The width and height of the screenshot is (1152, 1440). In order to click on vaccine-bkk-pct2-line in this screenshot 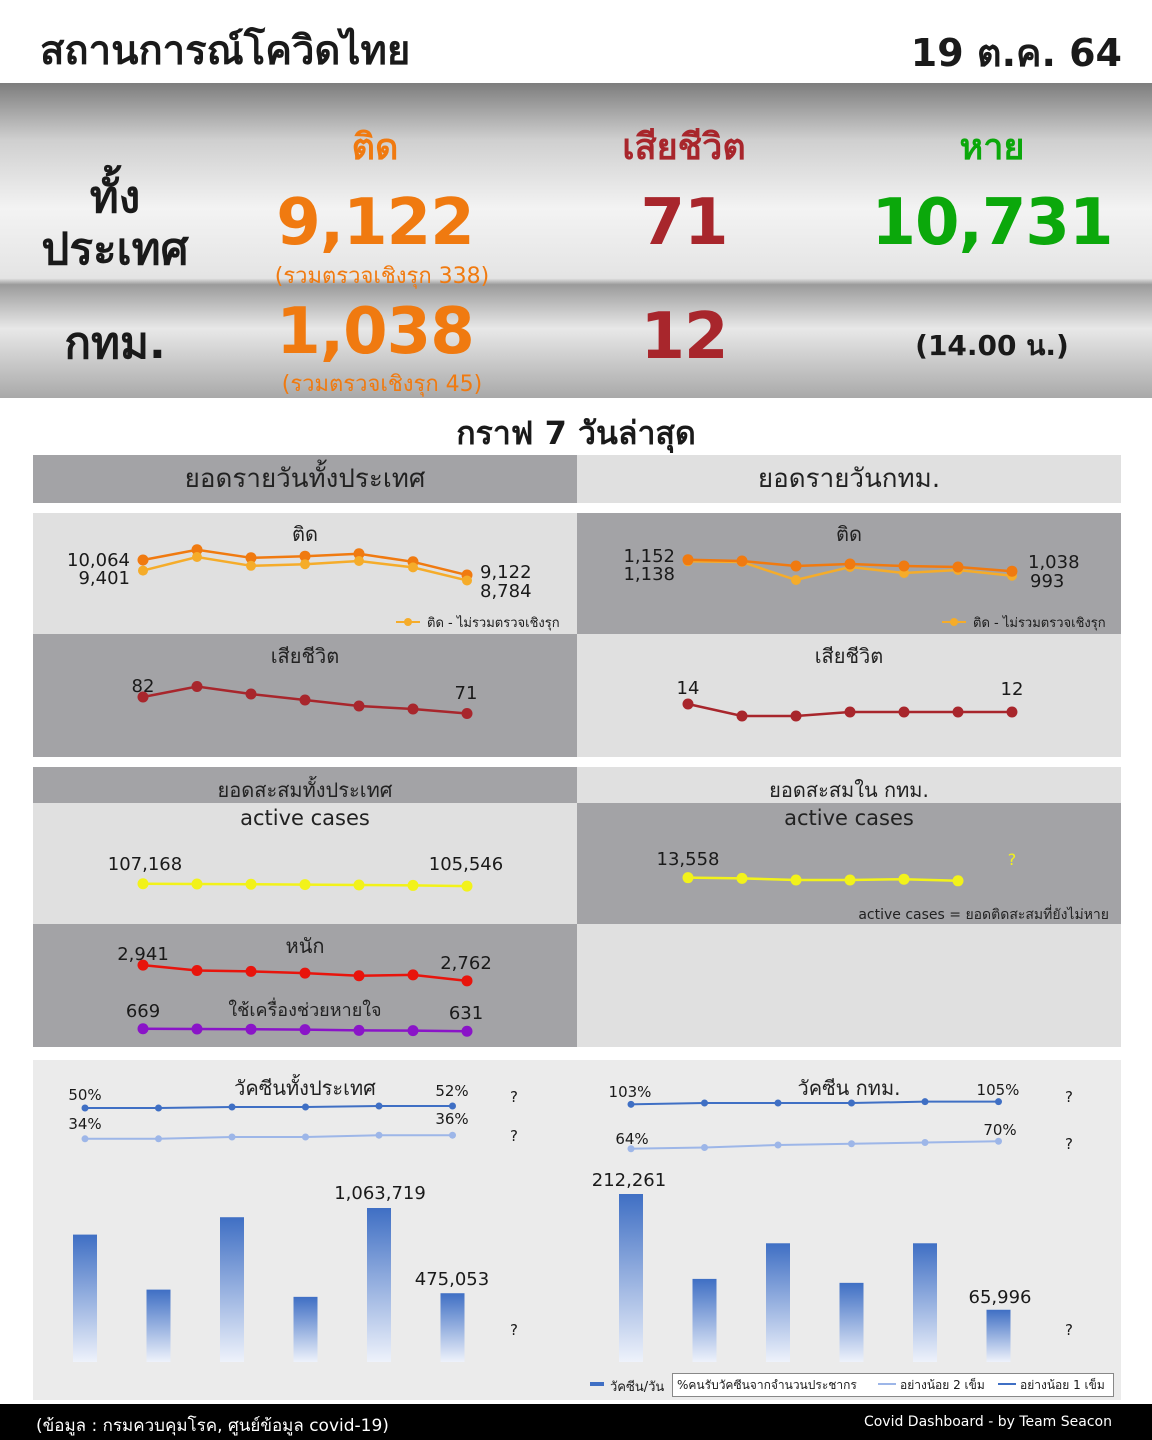, I will do `click(814, 1145)`.